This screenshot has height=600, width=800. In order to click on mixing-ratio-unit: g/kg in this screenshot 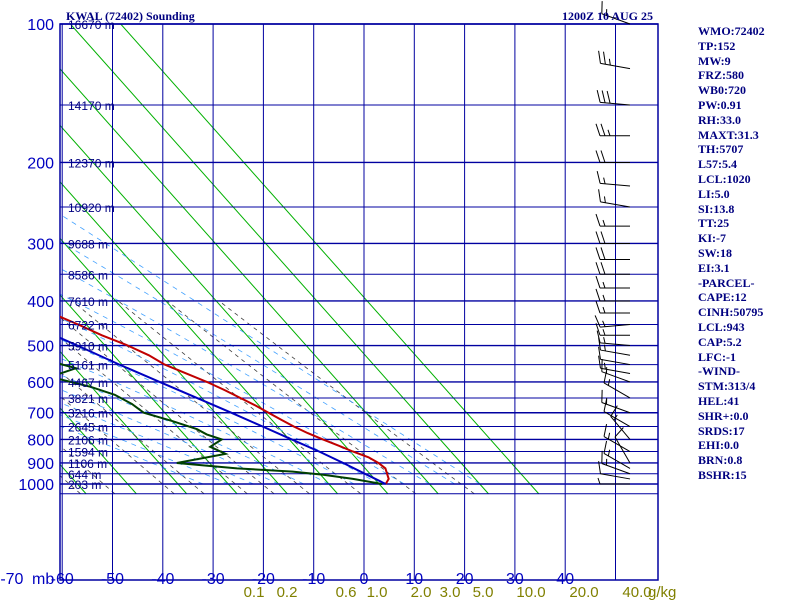, I will do `click(662, 592)`.